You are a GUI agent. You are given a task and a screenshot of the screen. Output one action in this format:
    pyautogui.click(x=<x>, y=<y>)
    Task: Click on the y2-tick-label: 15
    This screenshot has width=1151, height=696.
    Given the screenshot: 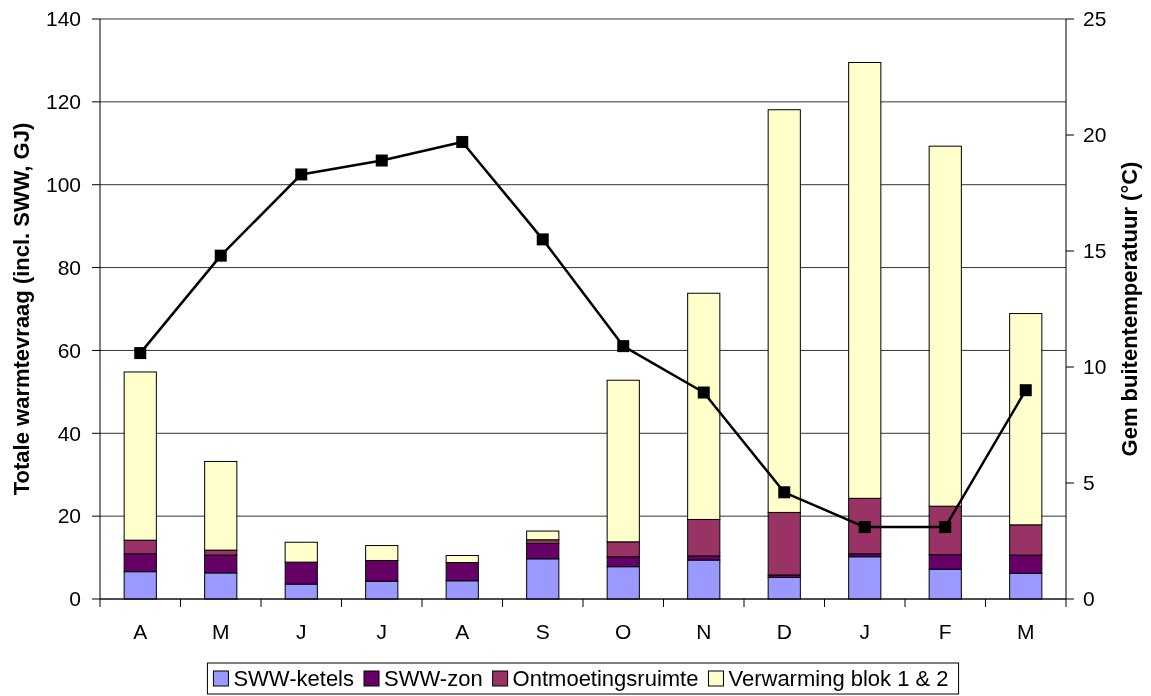 What is the action you would take?
    pyautogui.click(x=1095, y=251)
    